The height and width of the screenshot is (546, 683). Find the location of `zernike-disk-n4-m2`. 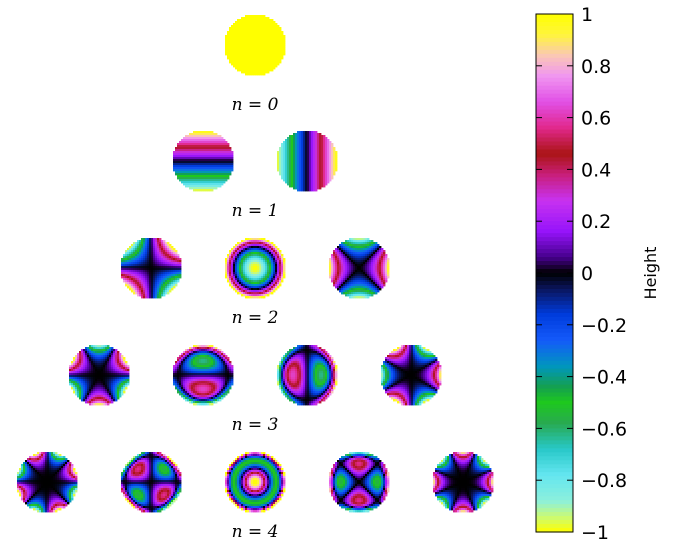

zernike-disk-n4-m2 is located at coordinates (359, 482).